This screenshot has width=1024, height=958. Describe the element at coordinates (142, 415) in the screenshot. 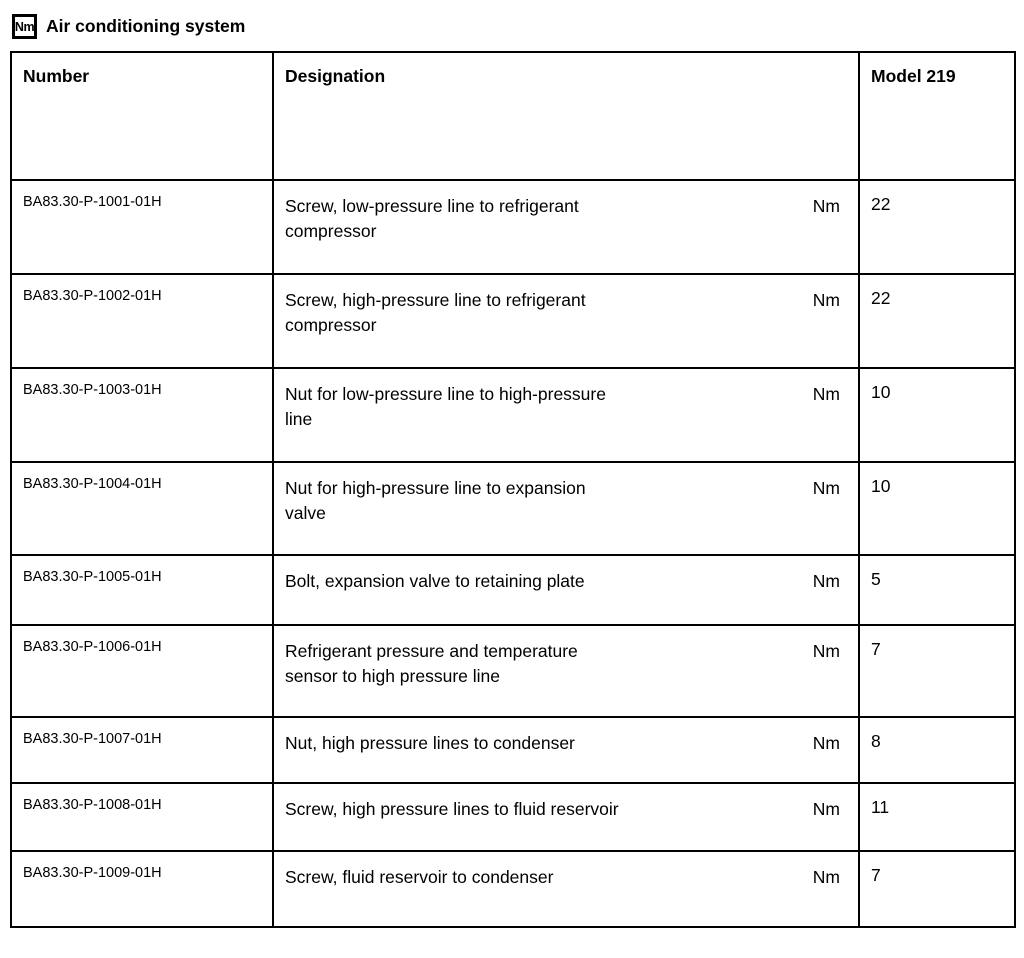

I see `part-number-cell: BA83.30-P-1003-01H` at that location.